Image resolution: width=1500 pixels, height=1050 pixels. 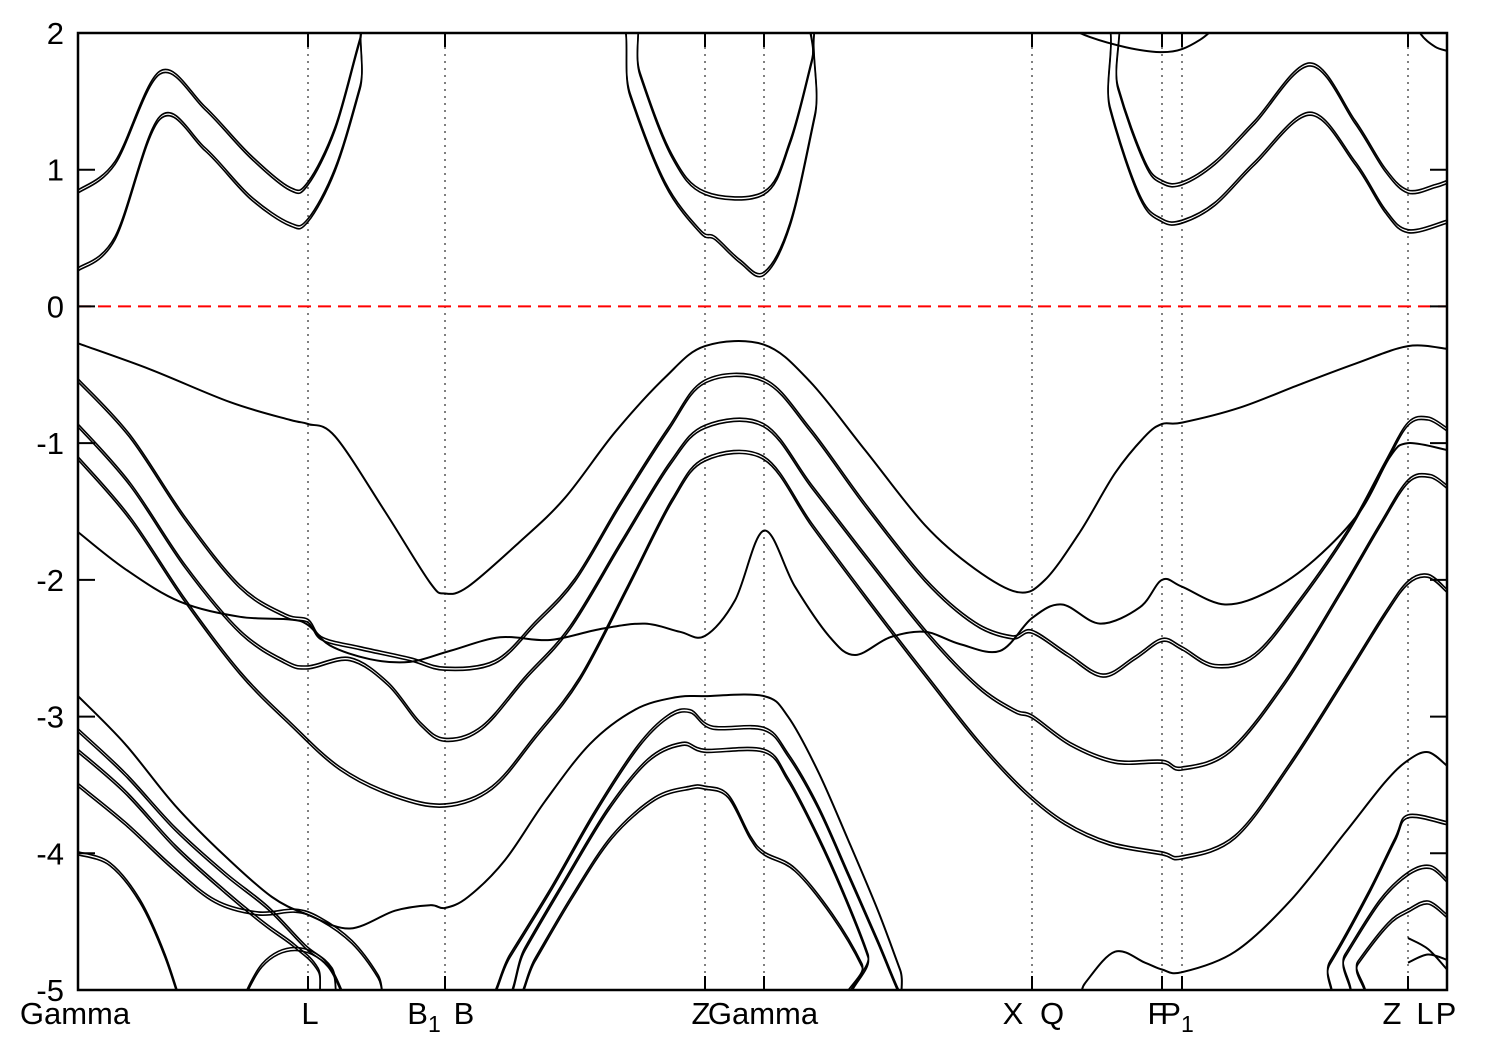 What do you see at coordinates (464, 1013) in the screenshot?
I see `x-axis-kpoint-label: B` at bounding box center [464, 1013].